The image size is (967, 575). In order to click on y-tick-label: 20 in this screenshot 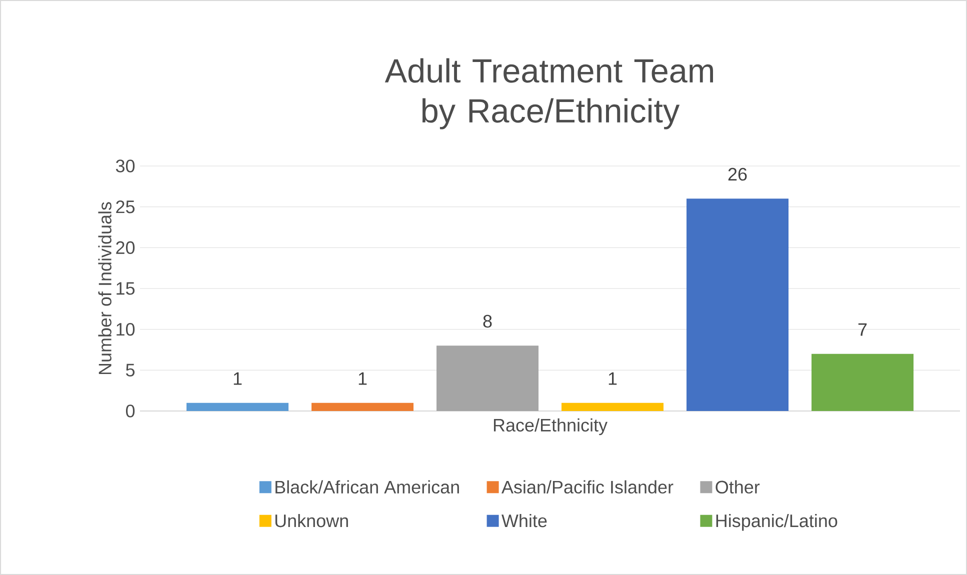, I will do `click(125, 247)`.